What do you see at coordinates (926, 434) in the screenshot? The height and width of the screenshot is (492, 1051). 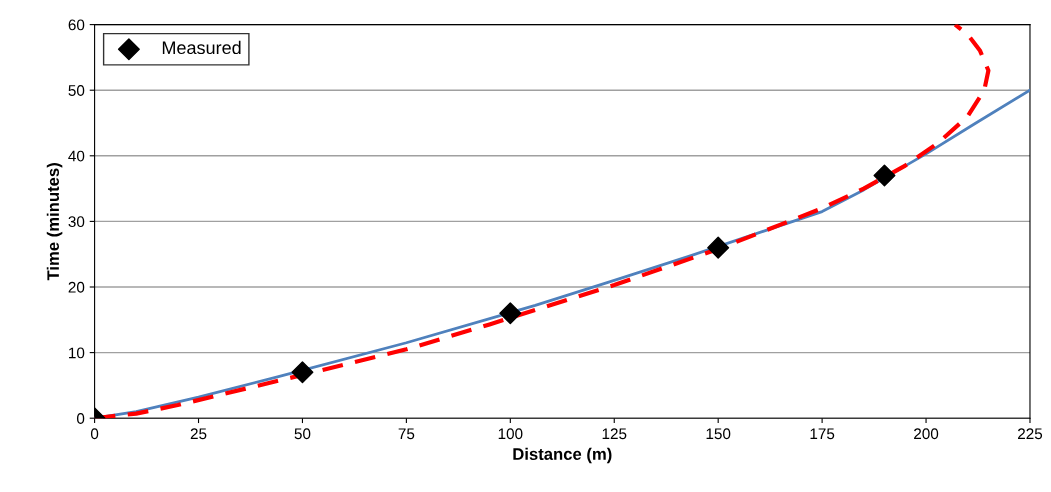 I see `x-tick-label: 200` at bounding box center [926, 434].